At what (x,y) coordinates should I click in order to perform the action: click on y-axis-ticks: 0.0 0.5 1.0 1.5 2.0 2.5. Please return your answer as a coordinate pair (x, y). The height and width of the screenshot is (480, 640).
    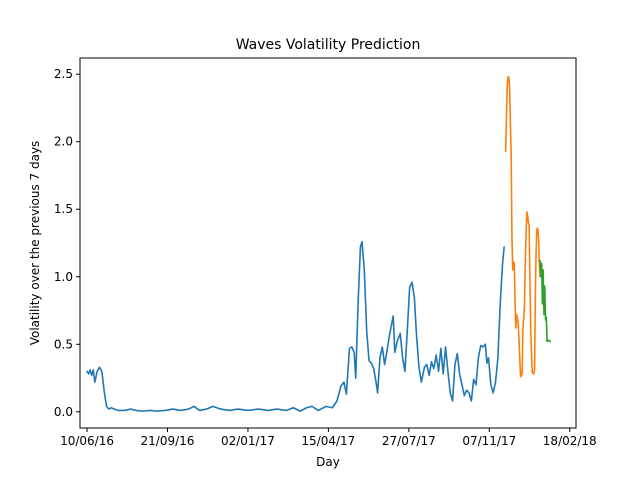
    Looking at the image, I should click on (67, 243).